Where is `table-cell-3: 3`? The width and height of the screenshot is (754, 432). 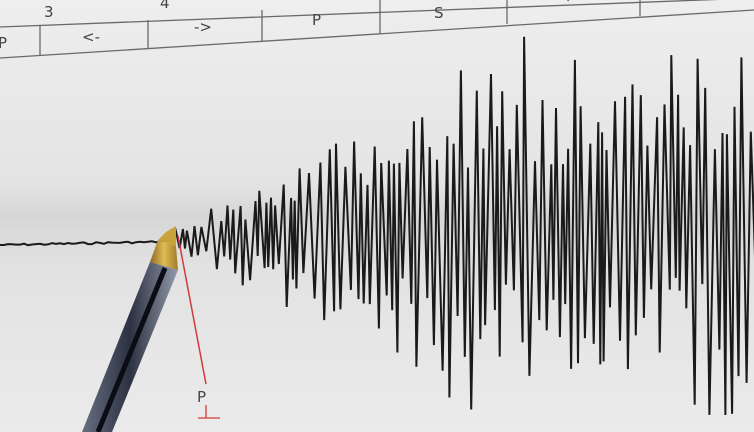 table-cell-3: 3 is located at coordinates (49, 12).